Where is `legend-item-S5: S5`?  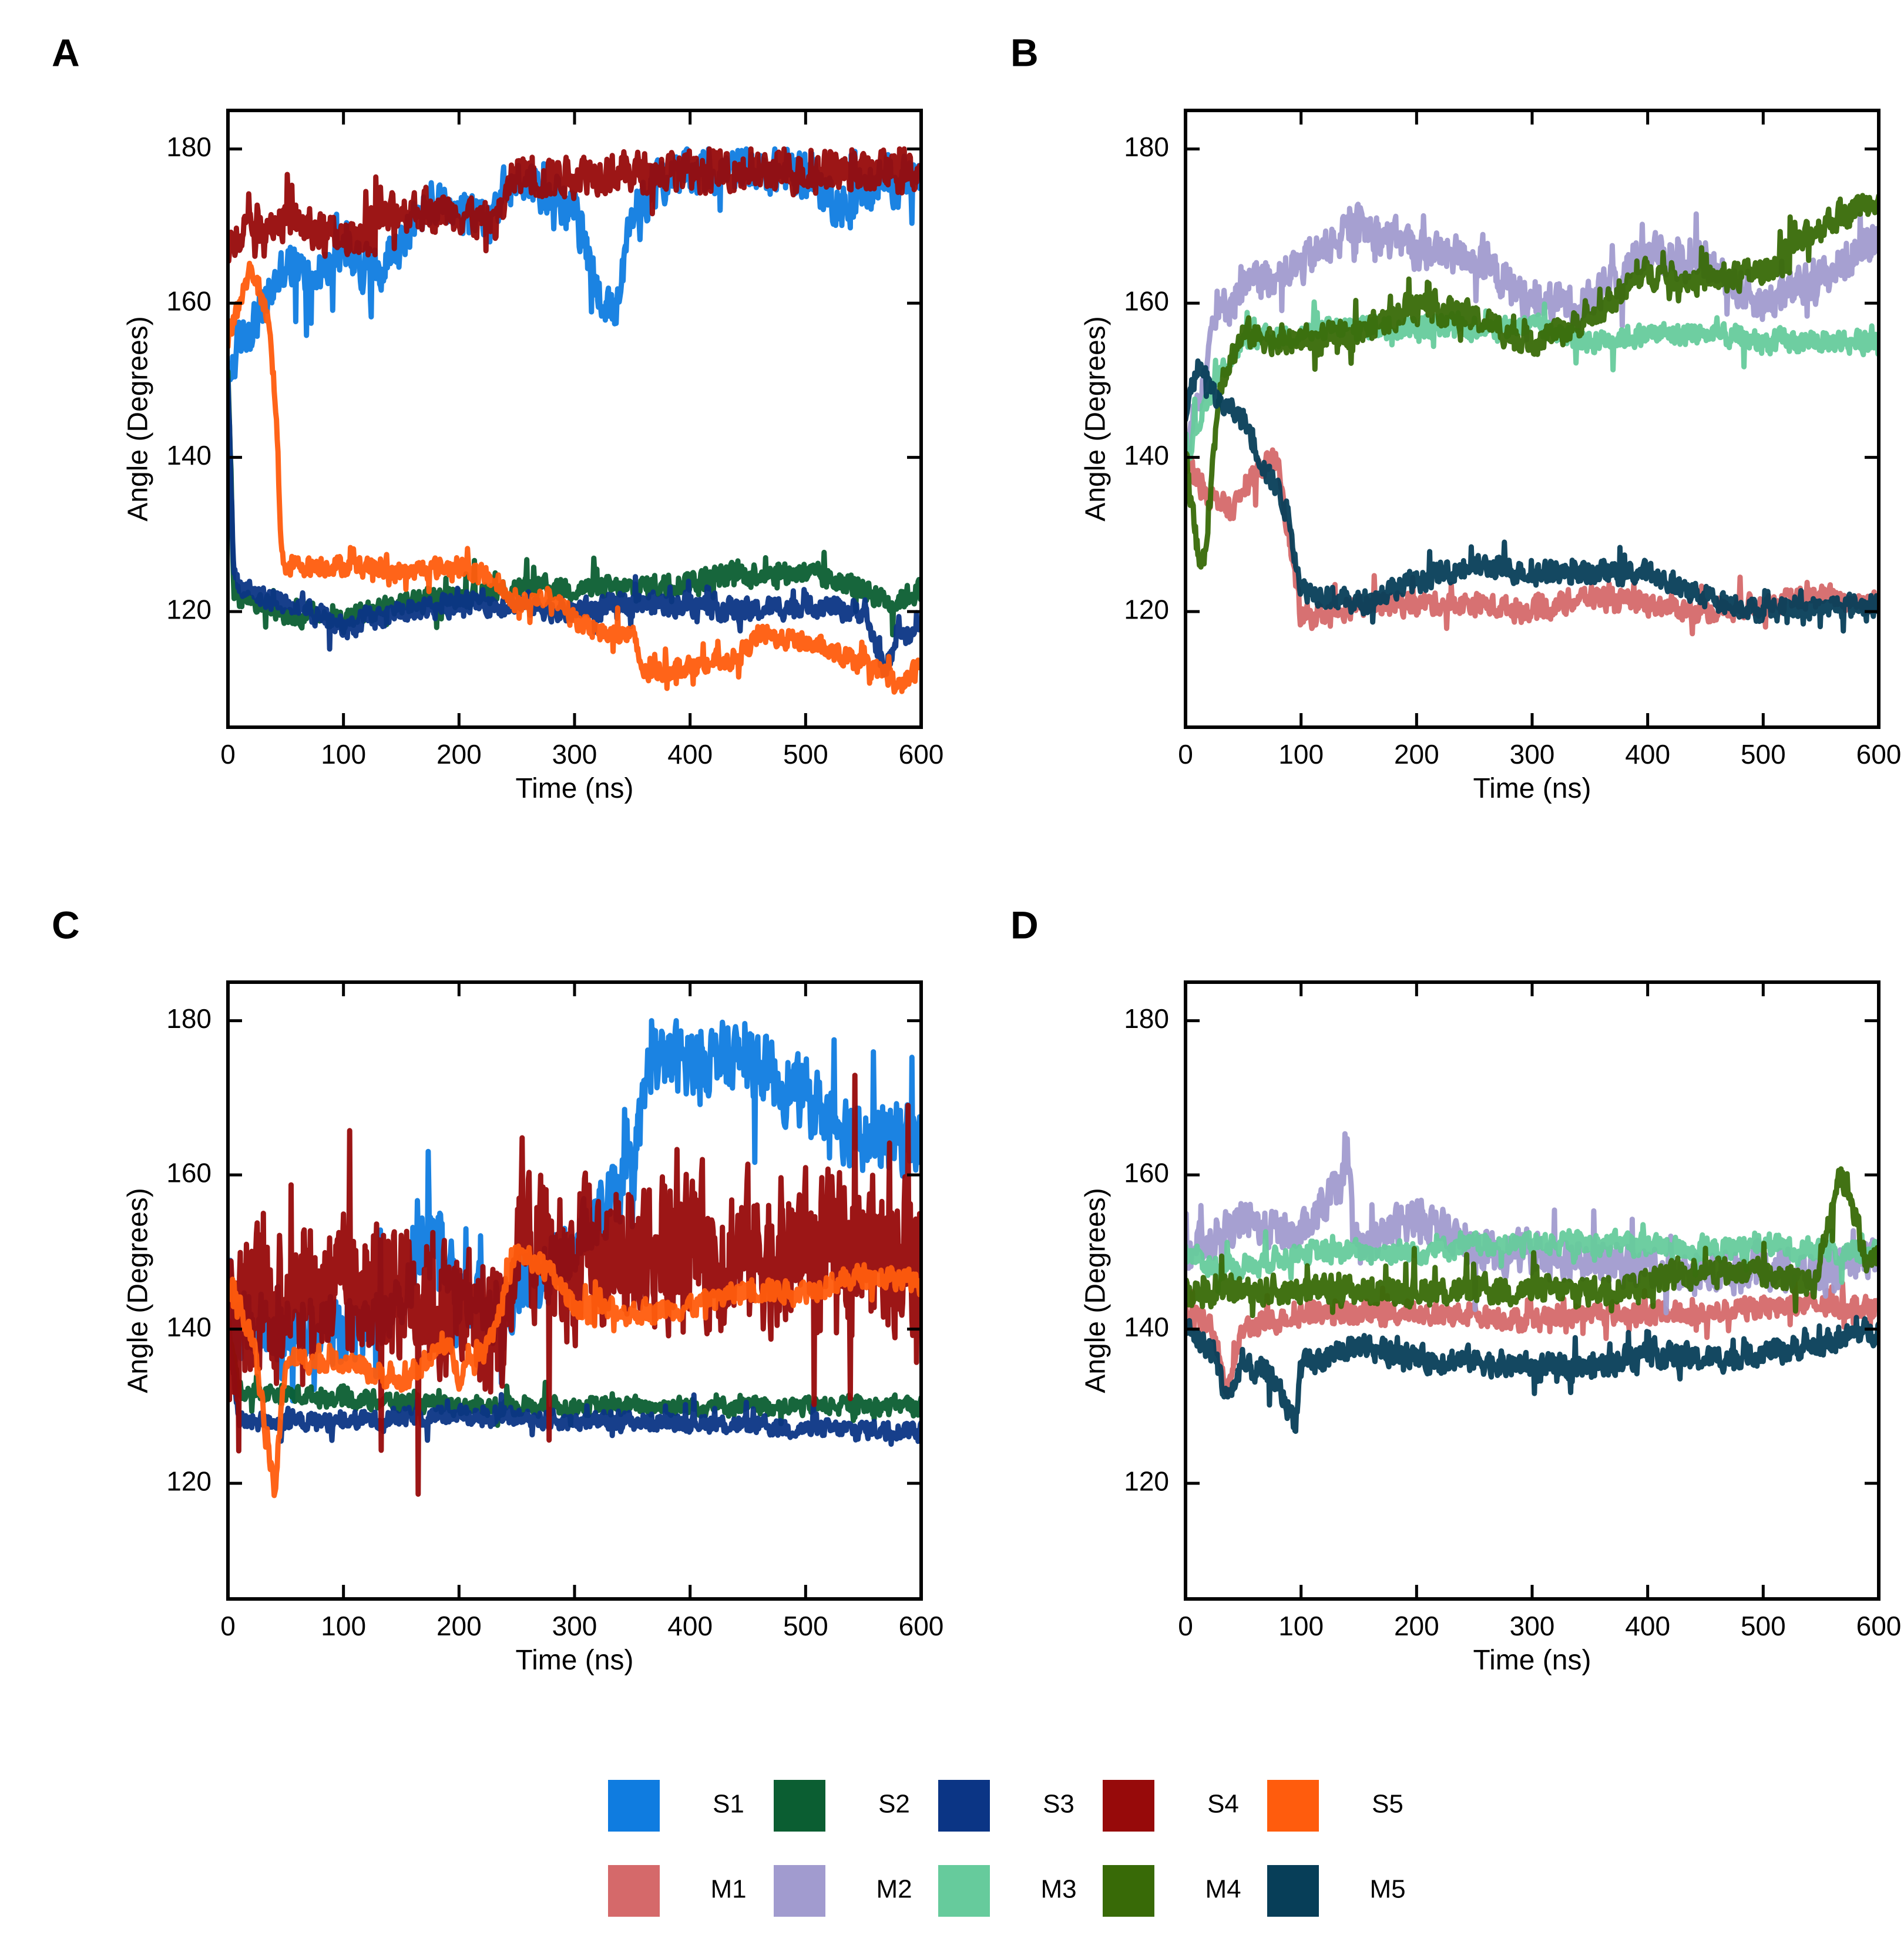
legend-item-S5: S5 is located at coordinates (1335, 1806).